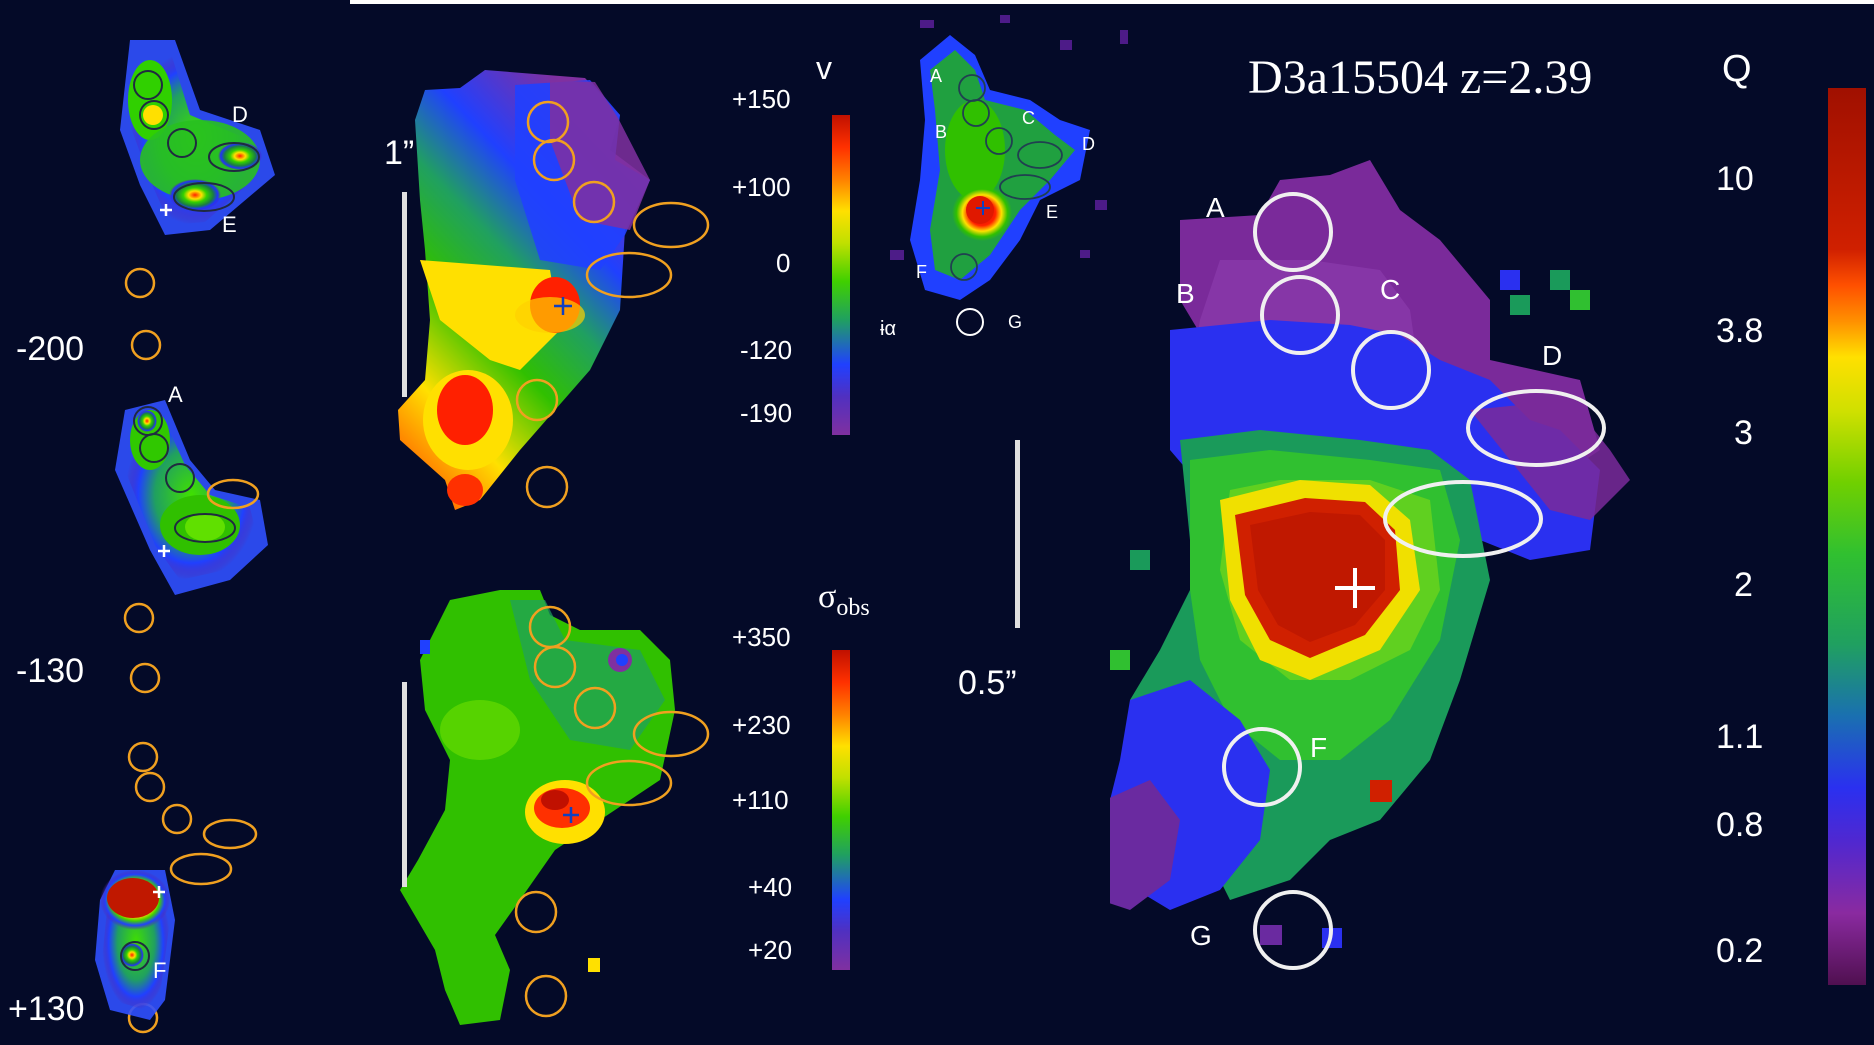 The width and height of the screenshot is (1874, 1045). Describe the element at coordinates (240, 114) in the screenshot. I see `clump-label-d: D` at that location.